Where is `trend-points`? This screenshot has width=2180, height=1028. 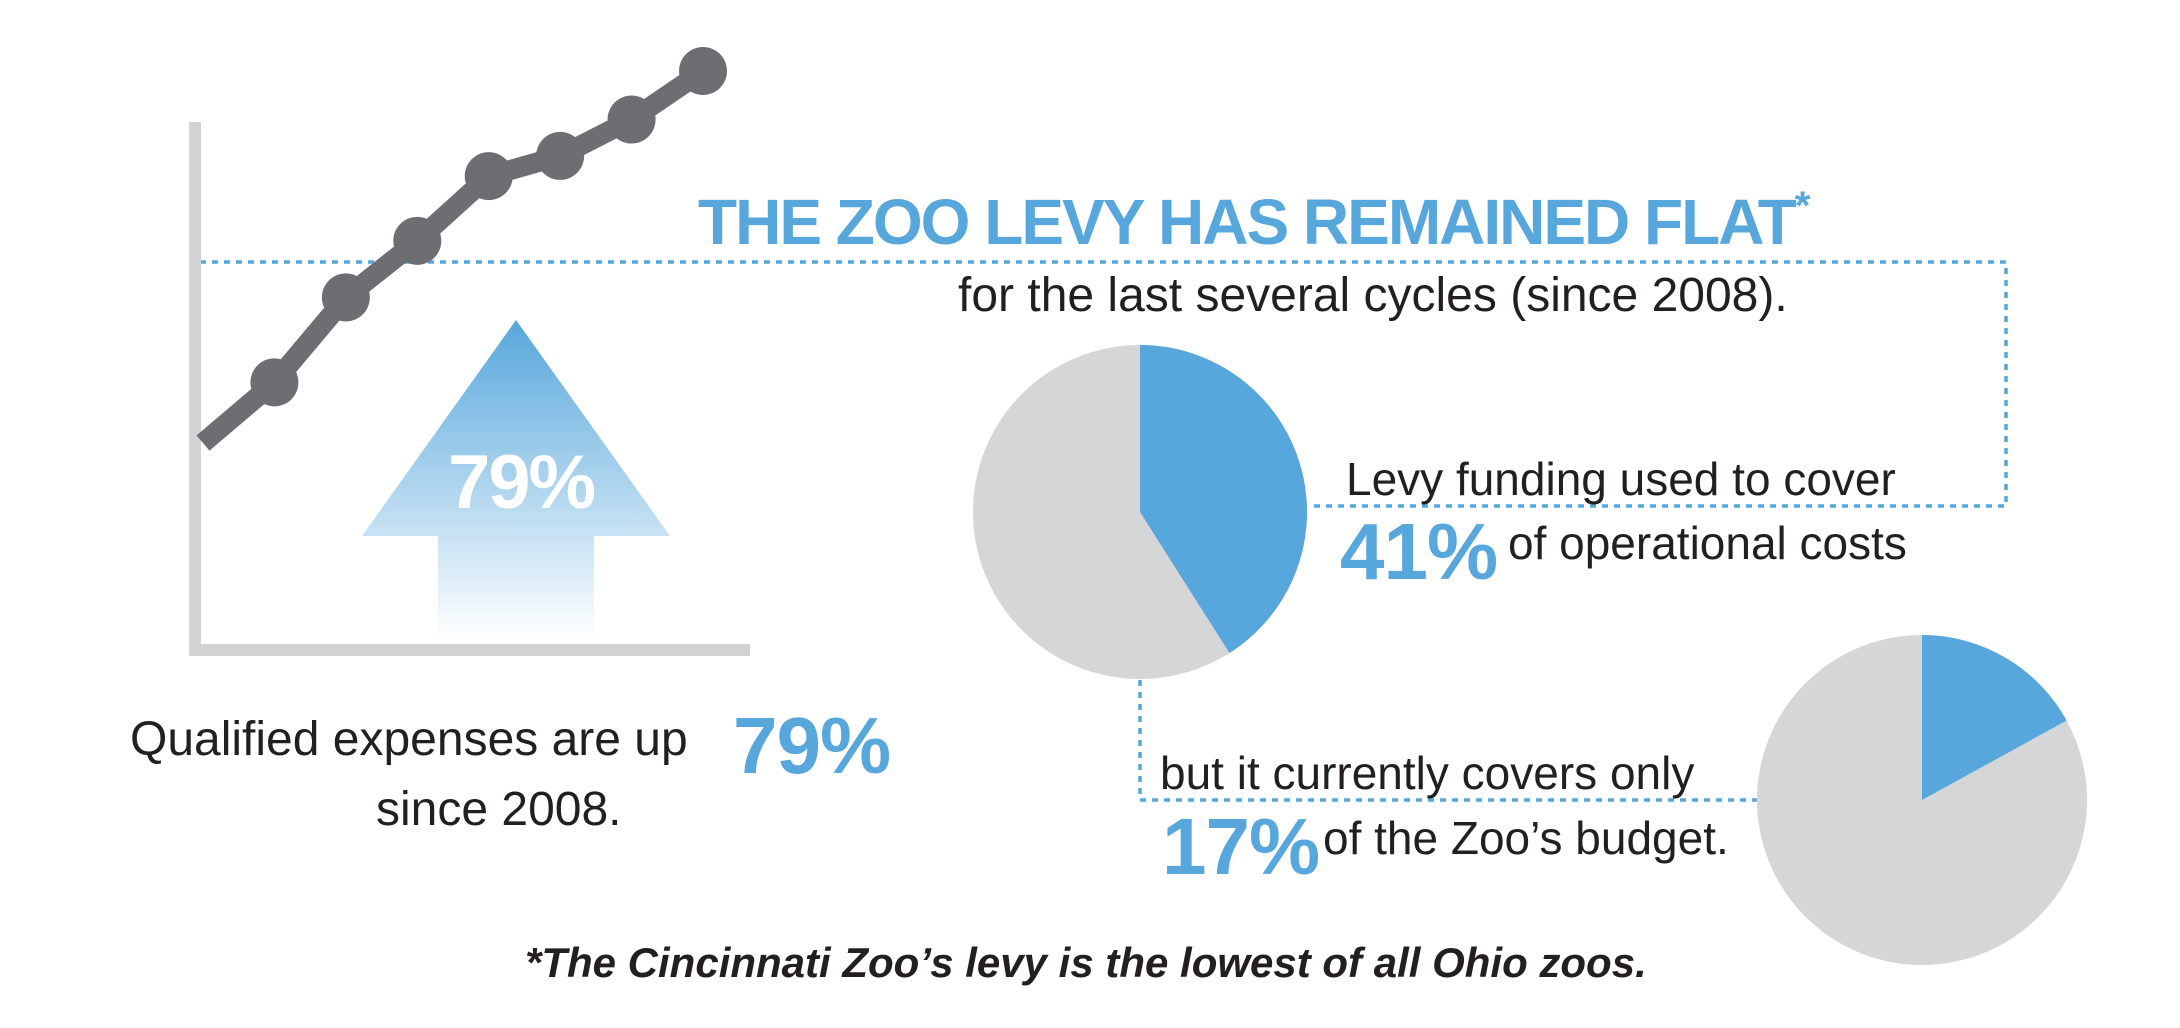
trend-points is located at coordinates (488, 227).